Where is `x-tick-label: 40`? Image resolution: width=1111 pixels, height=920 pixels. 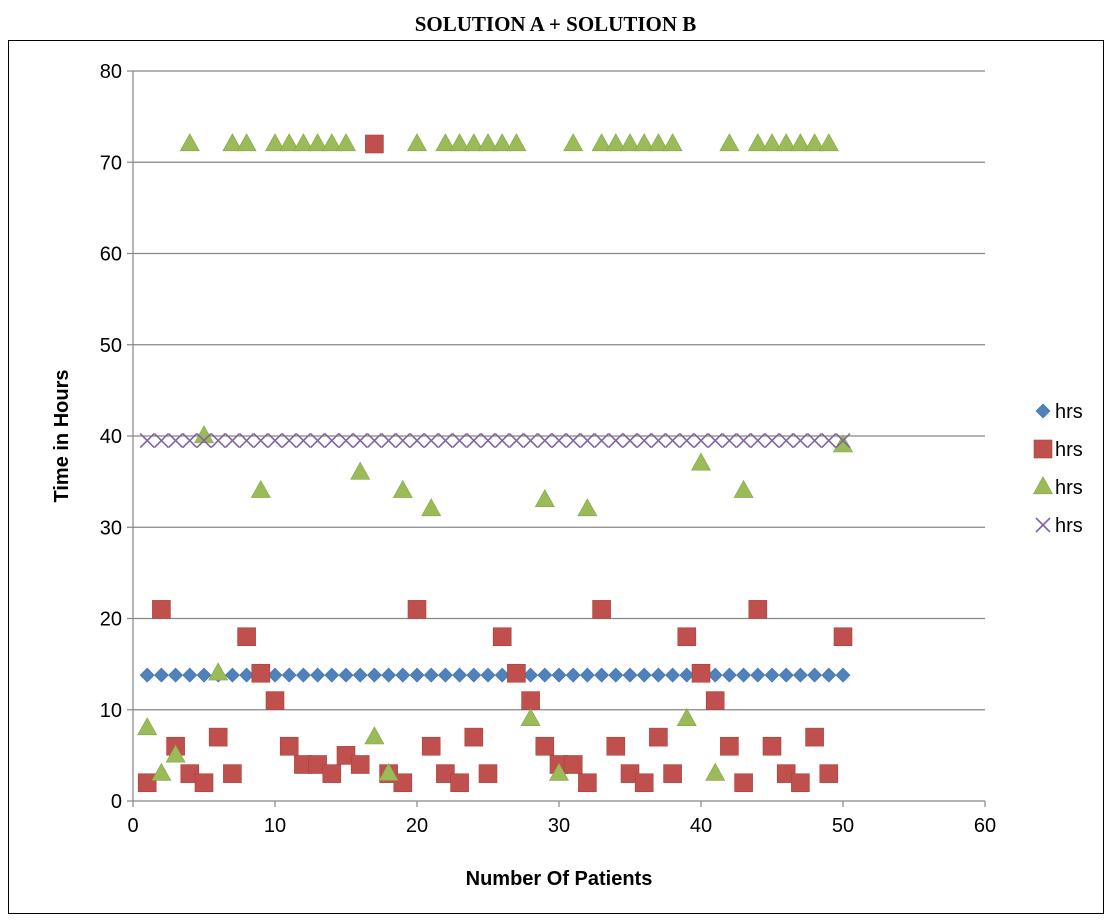 x-tick-label: 40 is located at coordinates (701, 826).